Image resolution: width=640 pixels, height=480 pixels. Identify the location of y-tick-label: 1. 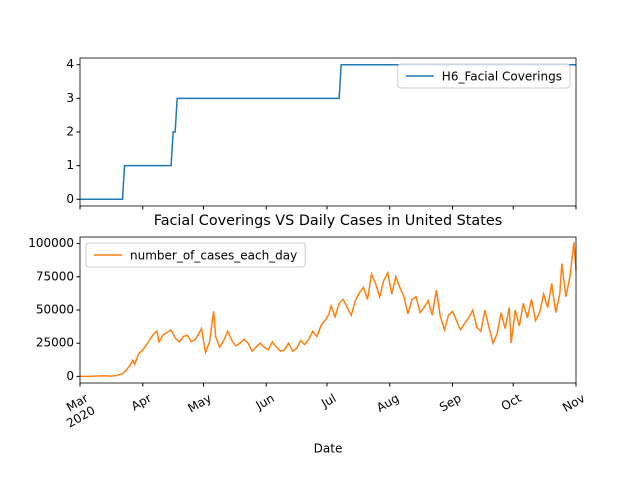
(70, 165).